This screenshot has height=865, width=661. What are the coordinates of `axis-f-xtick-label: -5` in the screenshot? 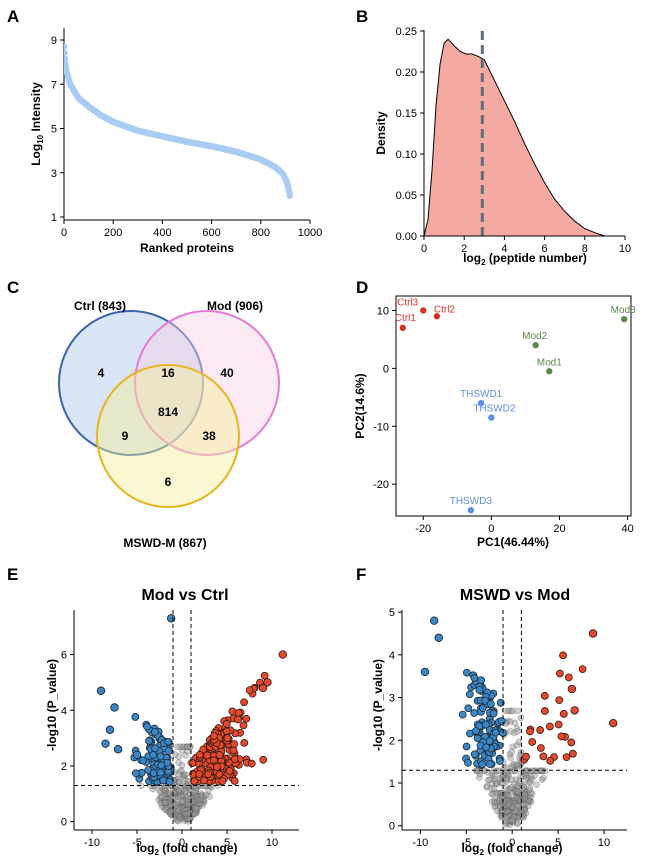 It's located at (466, 843).